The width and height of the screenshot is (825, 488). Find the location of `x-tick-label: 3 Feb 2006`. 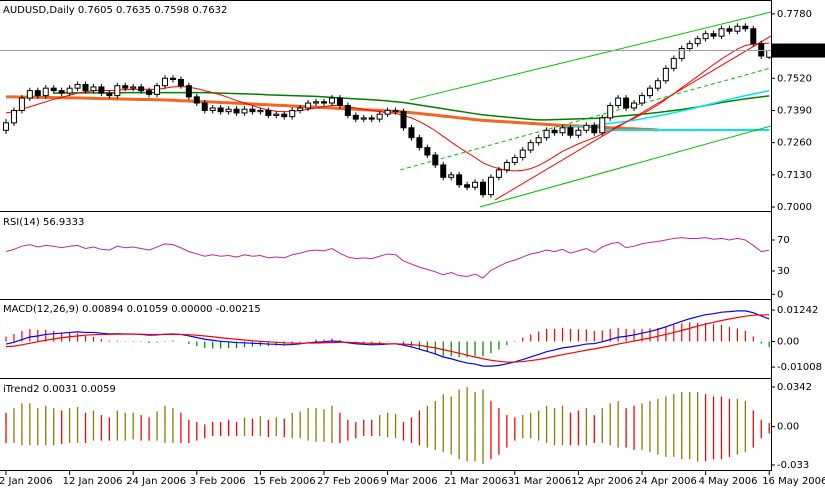

x-tick-label: 3 Feb 2006 is located at coordinates (218, 481).